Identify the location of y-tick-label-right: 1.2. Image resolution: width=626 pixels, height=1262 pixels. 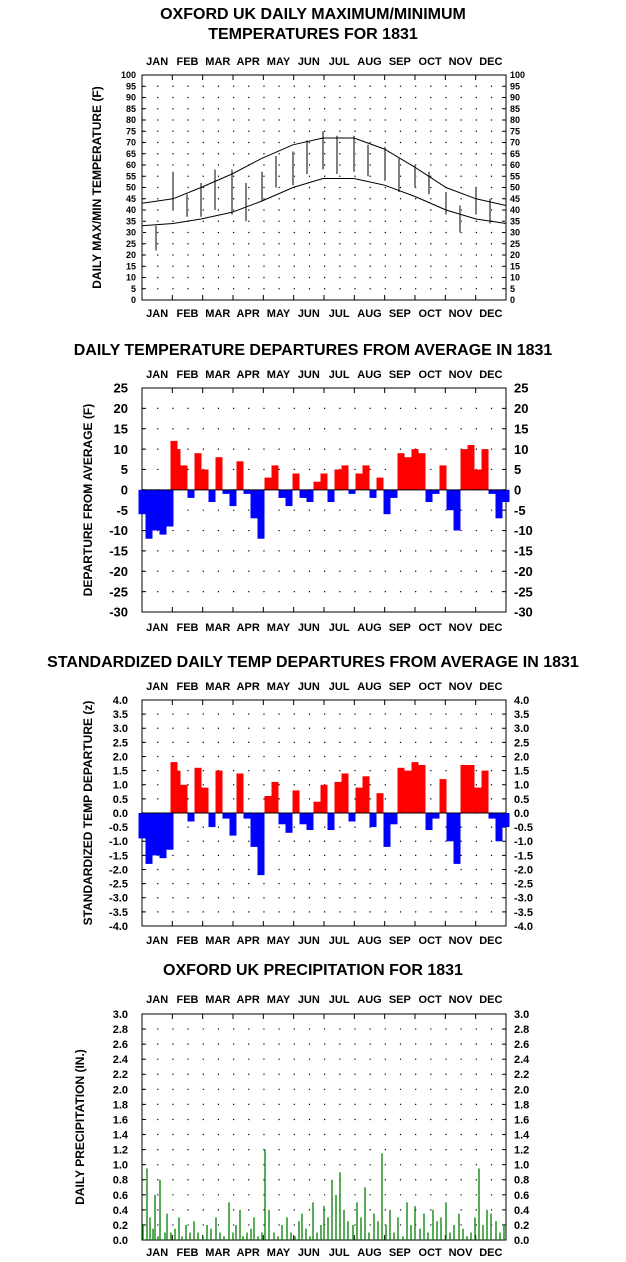
(521, 1151).